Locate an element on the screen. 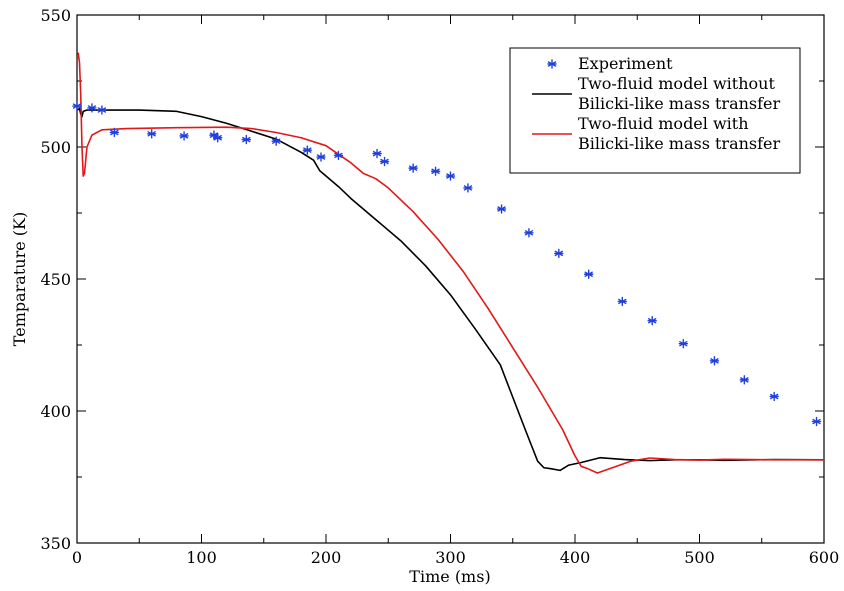  legend-label-without: Two-fluid model without is located at coordinates (676, 83).